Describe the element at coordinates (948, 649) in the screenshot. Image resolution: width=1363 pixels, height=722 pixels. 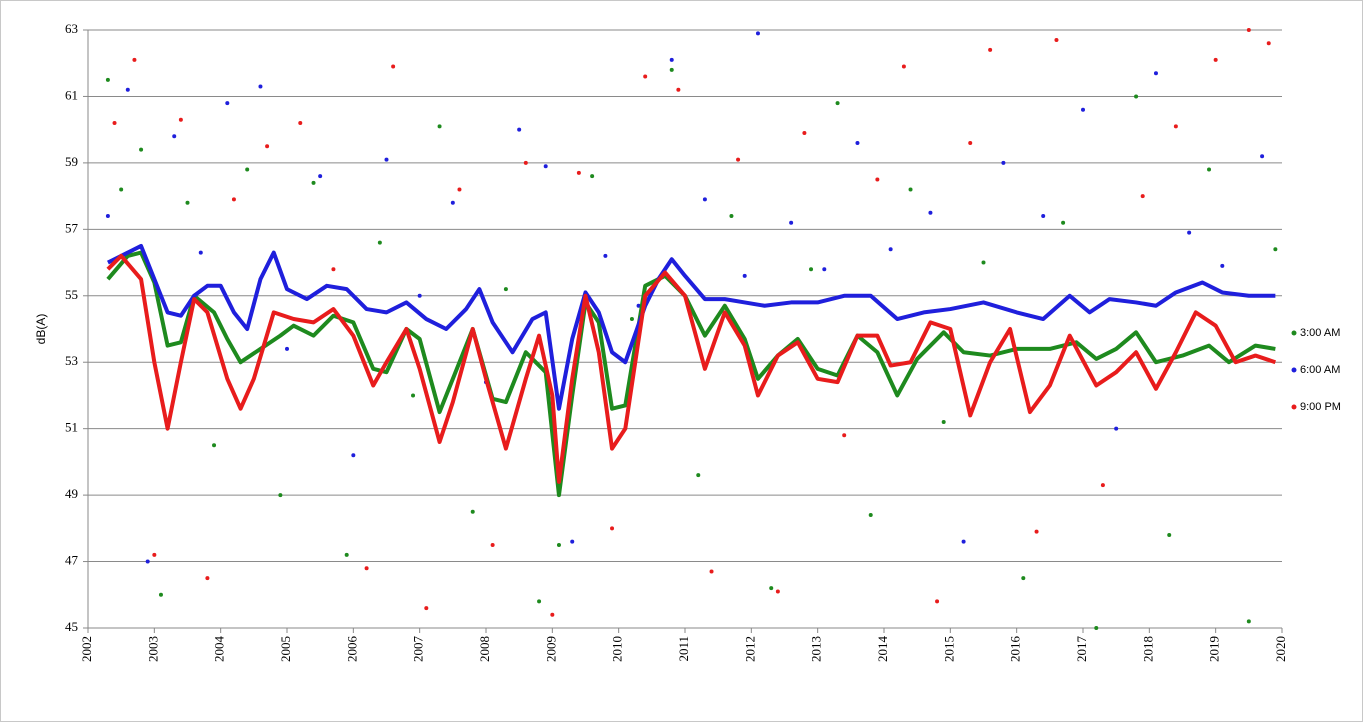
I see `x-tick-label: 2015` at that location.